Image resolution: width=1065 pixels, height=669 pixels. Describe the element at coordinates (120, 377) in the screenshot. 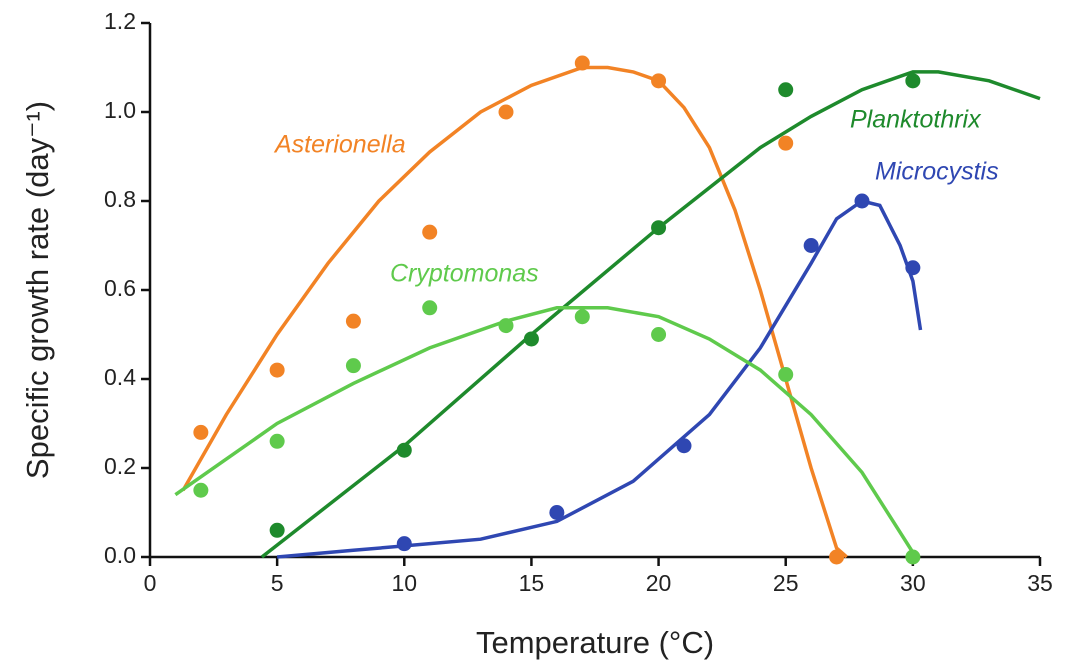

I see `y-tick-label: 0.4` at that location.